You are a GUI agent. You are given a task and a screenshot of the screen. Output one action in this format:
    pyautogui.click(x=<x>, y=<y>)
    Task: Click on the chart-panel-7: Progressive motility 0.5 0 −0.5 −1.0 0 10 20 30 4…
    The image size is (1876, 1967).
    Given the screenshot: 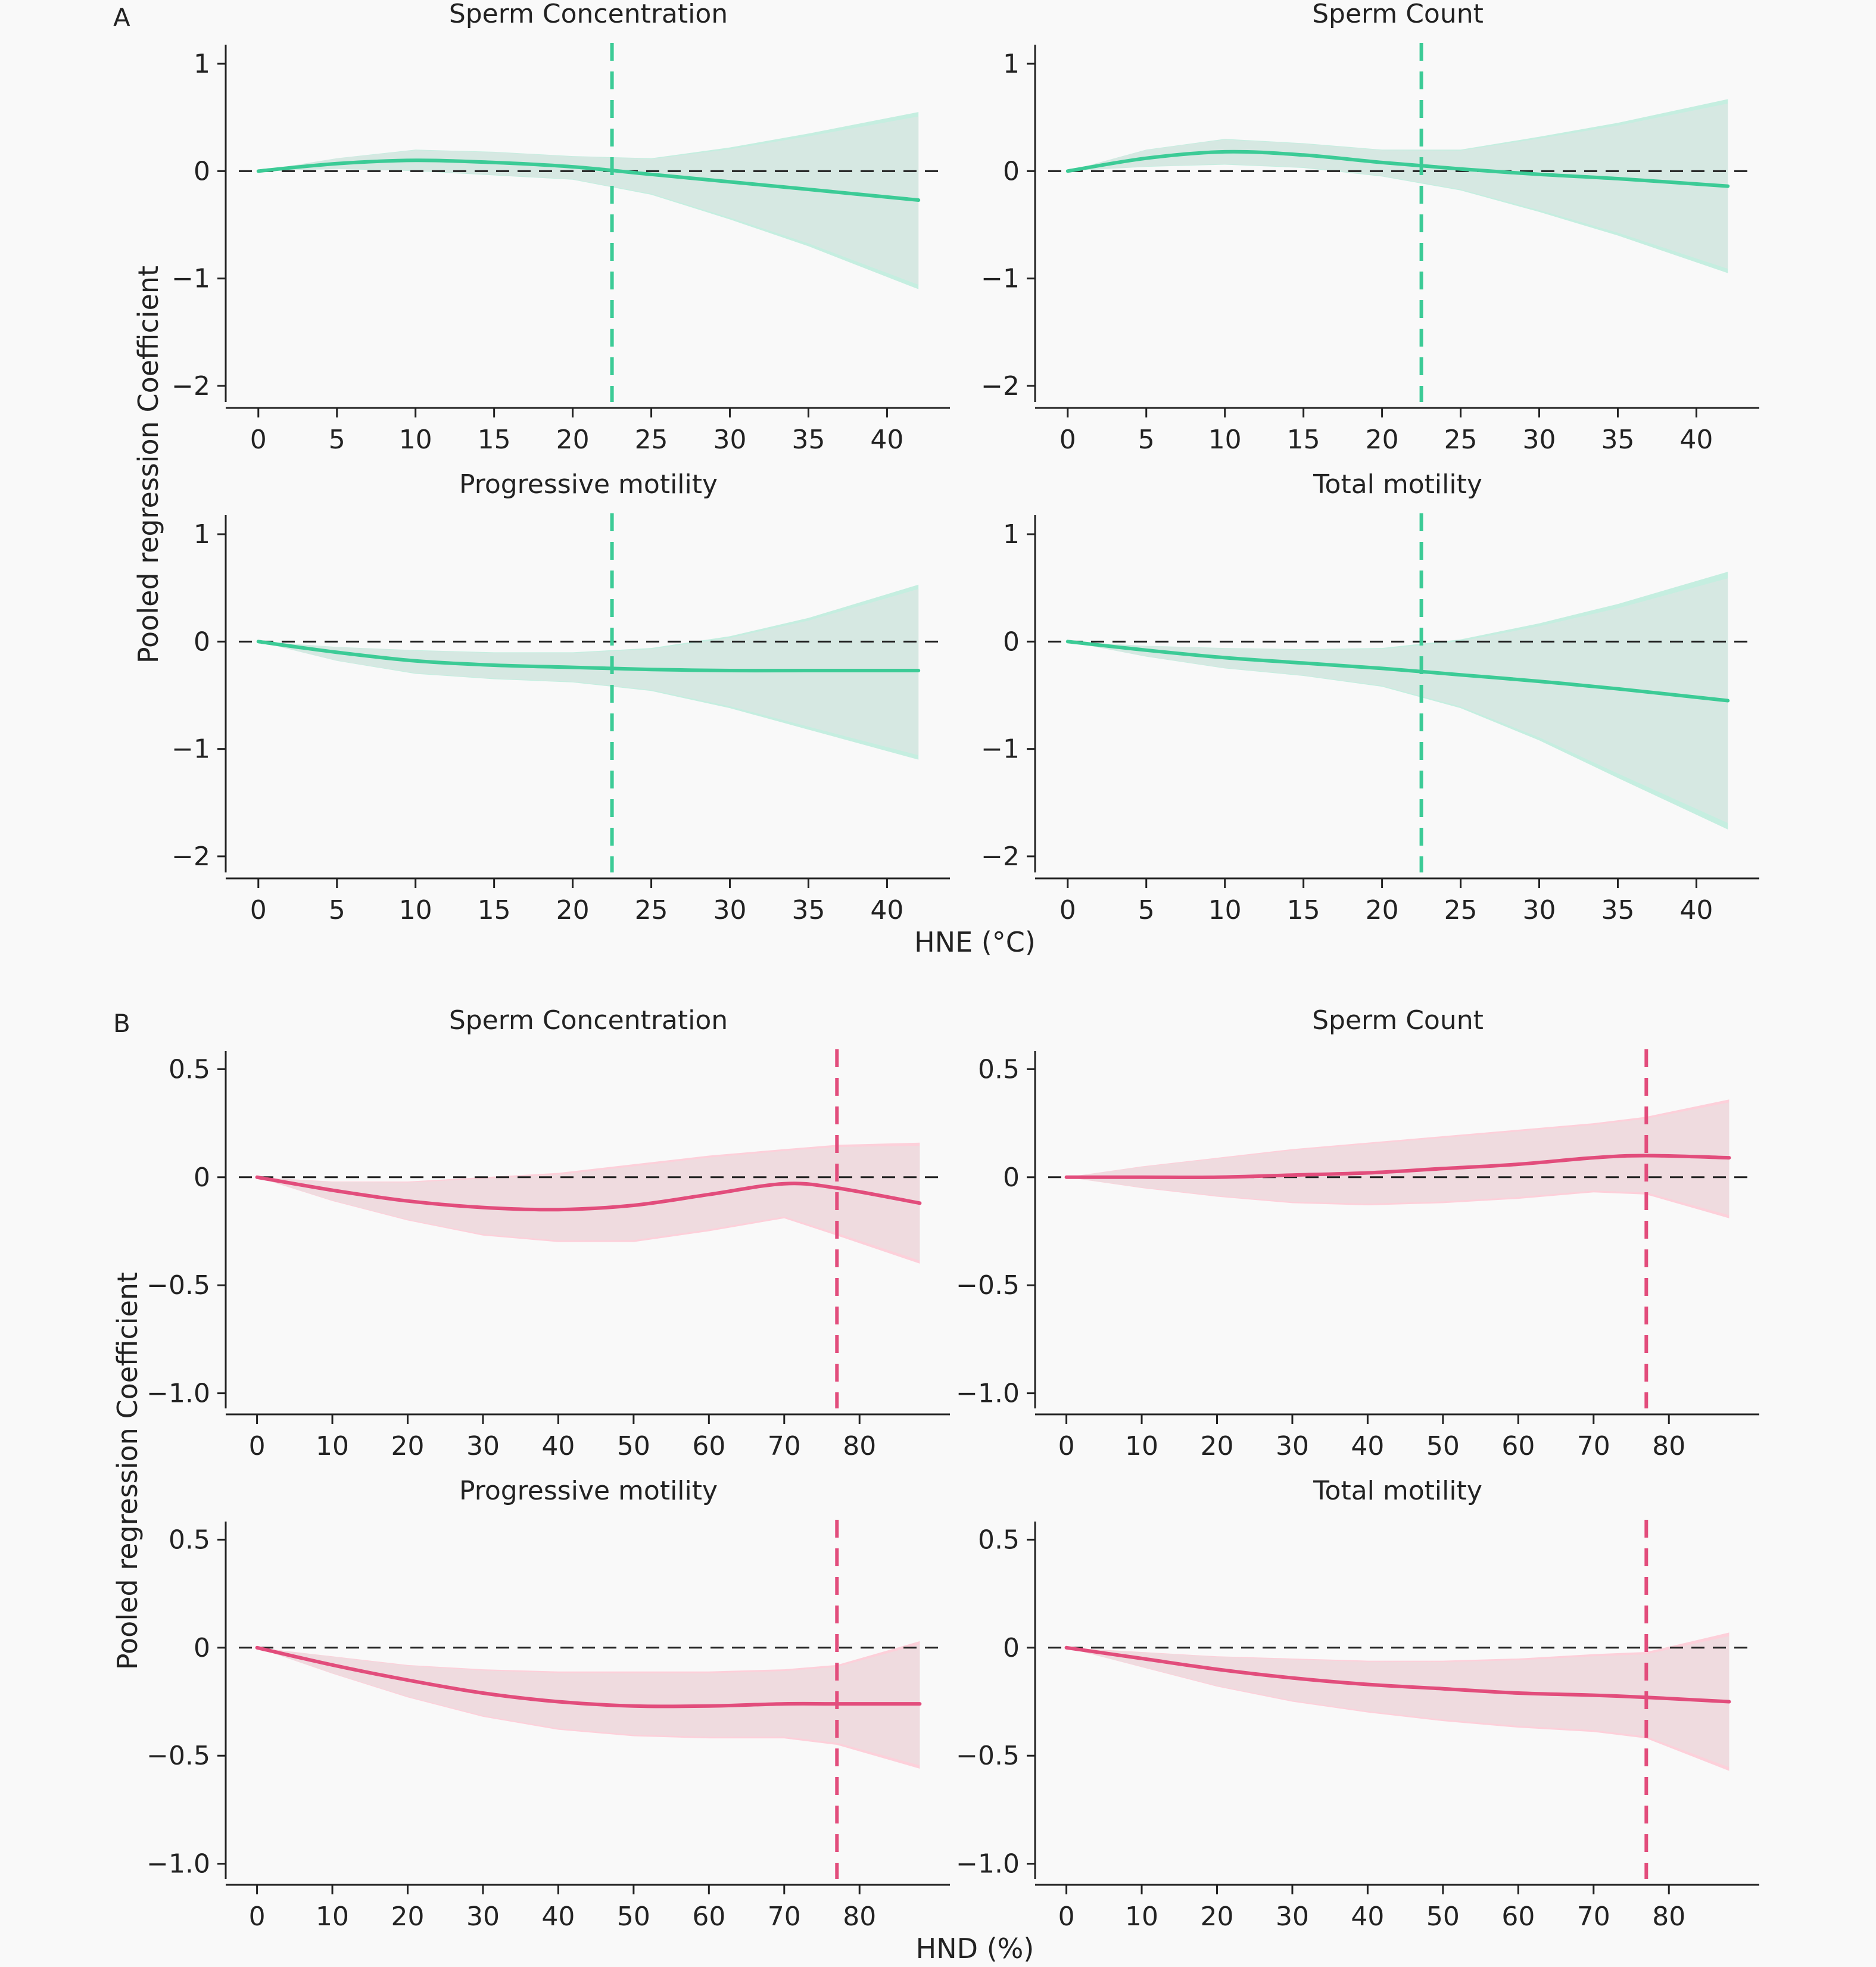 What is the action you would take?
    pyautogui.click(x=548, y=1704)
    